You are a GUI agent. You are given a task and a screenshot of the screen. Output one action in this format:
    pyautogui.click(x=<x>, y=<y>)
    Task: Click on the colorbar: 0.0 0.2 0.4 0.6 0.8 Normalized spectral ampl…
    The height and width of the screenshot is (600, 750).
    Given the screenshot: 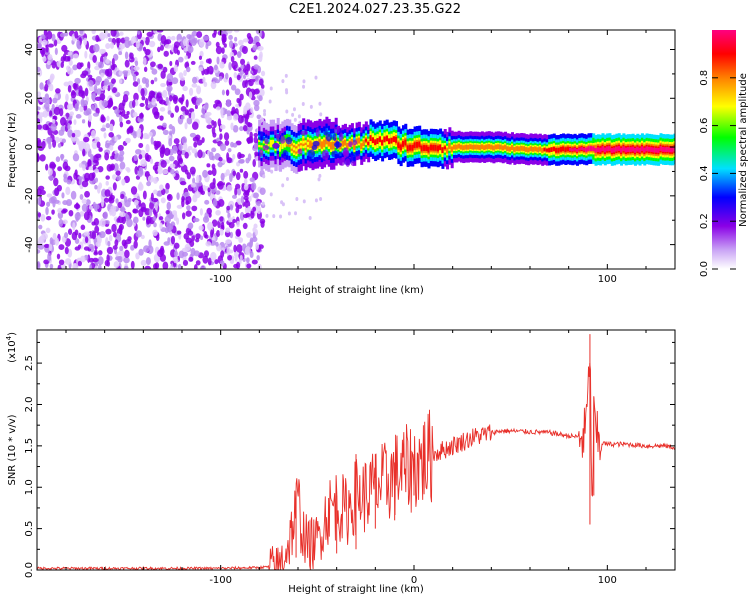 What is the action you would take?
    pyautogui.click(x=724, y=153)
    